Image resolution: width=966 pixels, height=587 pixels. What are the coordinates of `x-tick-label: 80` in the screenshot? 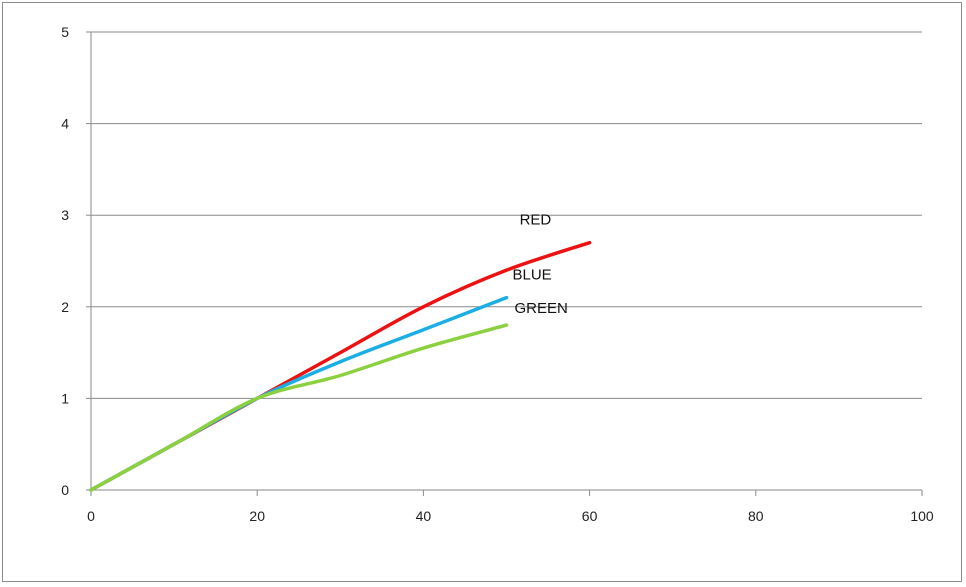 It's located at (756, 516).